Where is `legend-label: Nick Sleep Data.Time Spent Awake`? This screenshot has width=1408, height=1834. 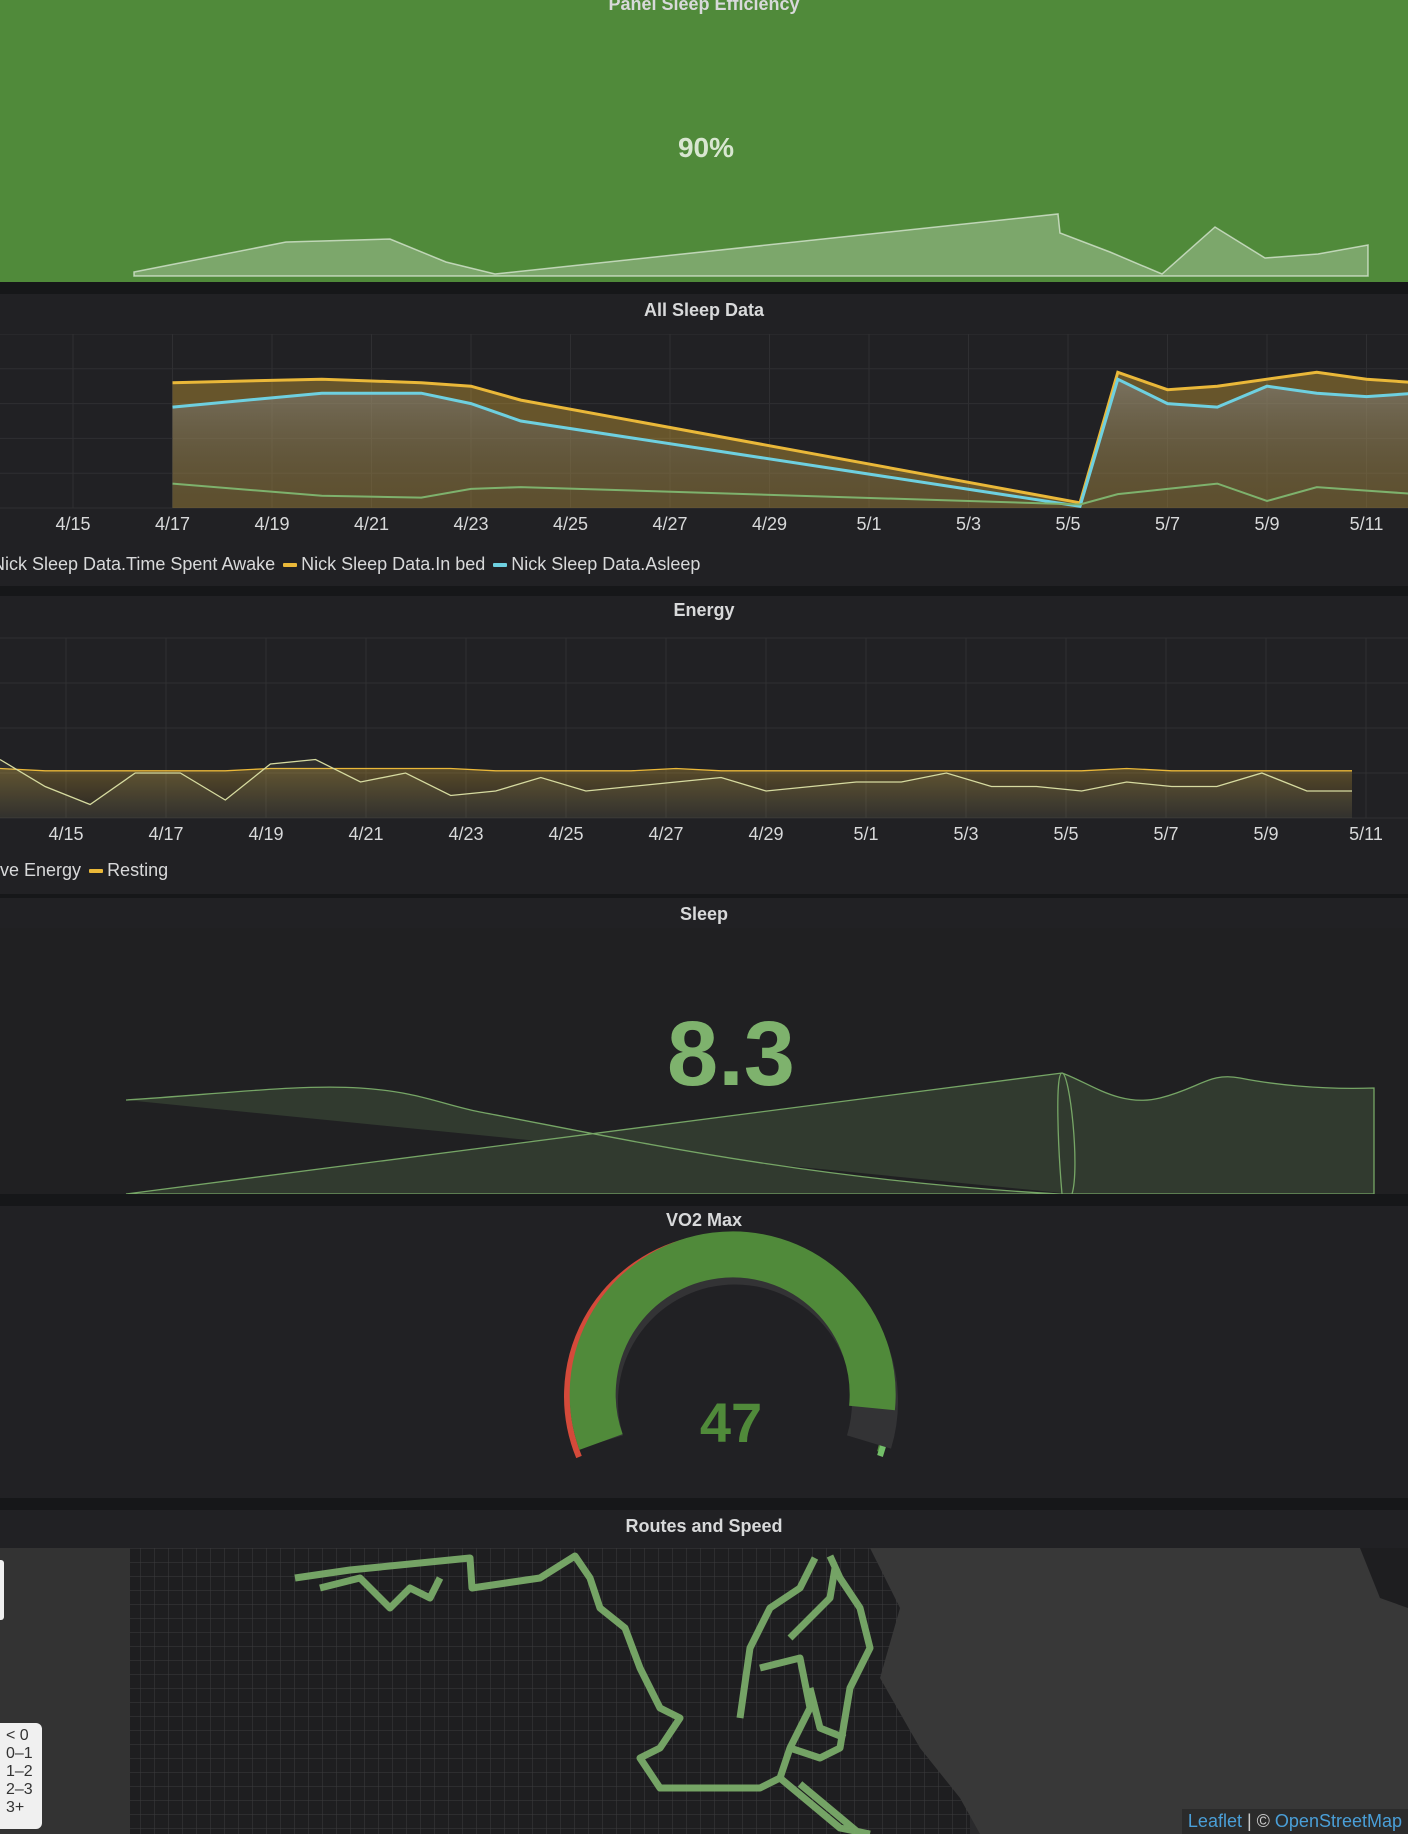
legend-label: Nick Sleep Data.Time Spent Awake is located at coordinates (138, 564).